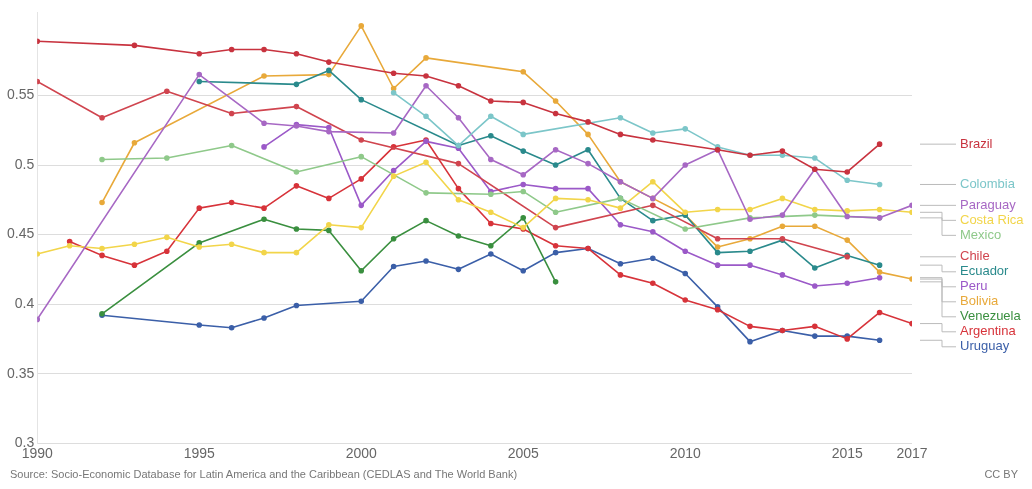 The image size is (1032, 489). What do you see at coordinates (685, 453) in the screenshot?
I see `x-tick-label: 2010` at bounding box center [685, 453].